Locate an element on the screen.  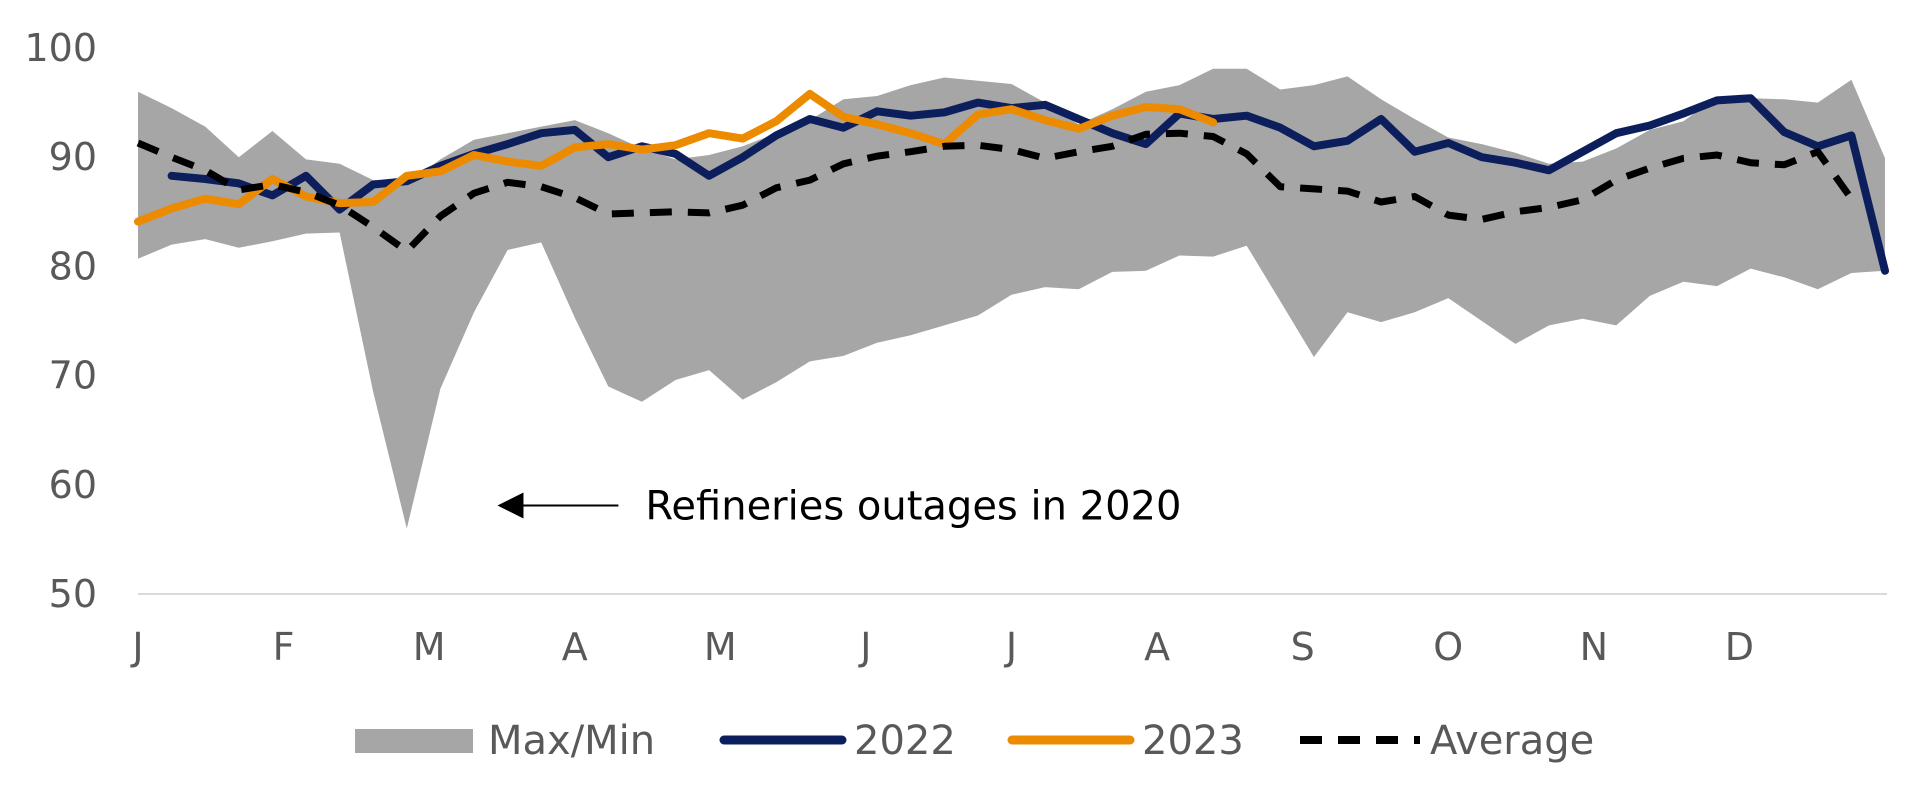
y-tick-label: 80 is located at coordinates (73, 266).